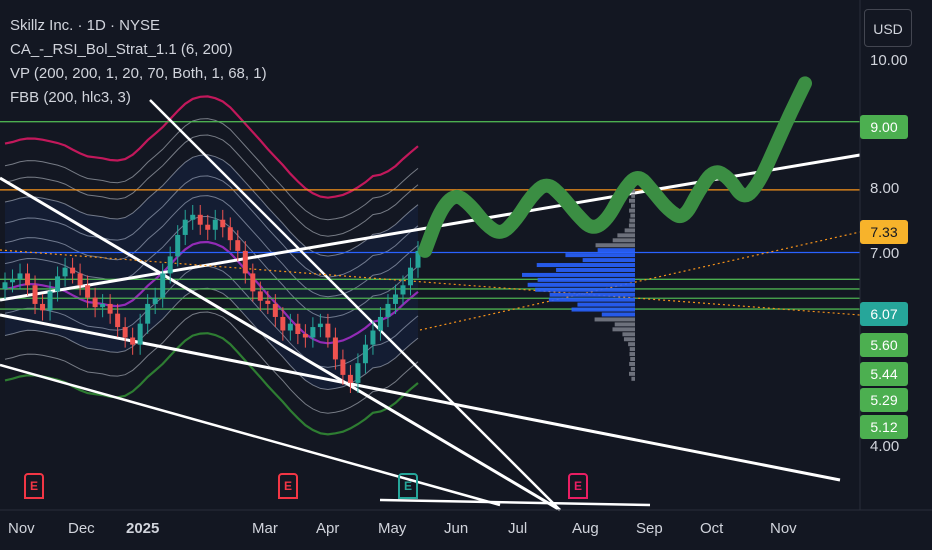  What do you see at coordinates (712, 528) in the screenshot?
I see `time-tick: Oct` at bounding box center [712, 528].